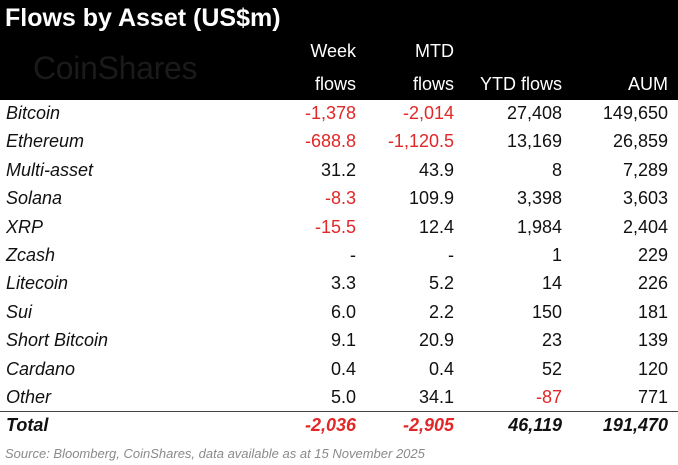  I want to click on ytd-flows: 1,984, so click(539, 226).